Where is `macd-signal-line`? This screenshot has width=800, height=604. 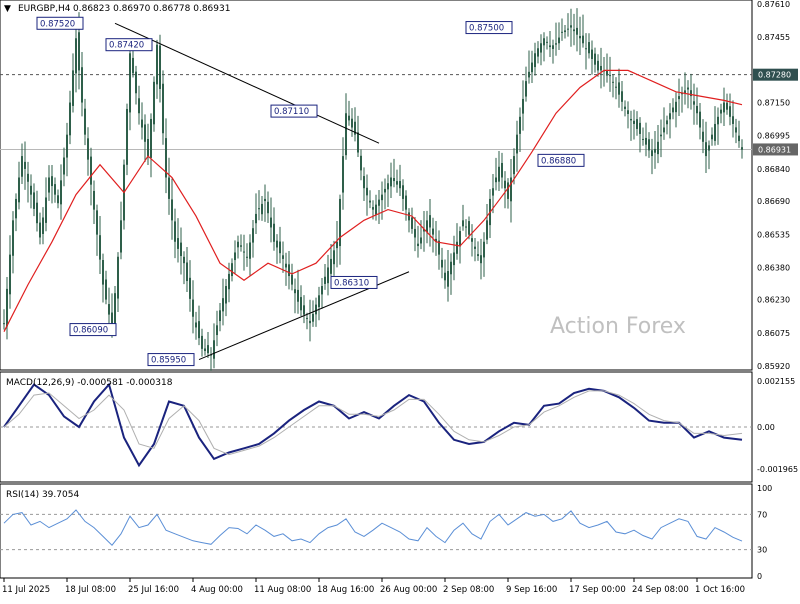
macd-signal-line is located at coordinates (373, 423).